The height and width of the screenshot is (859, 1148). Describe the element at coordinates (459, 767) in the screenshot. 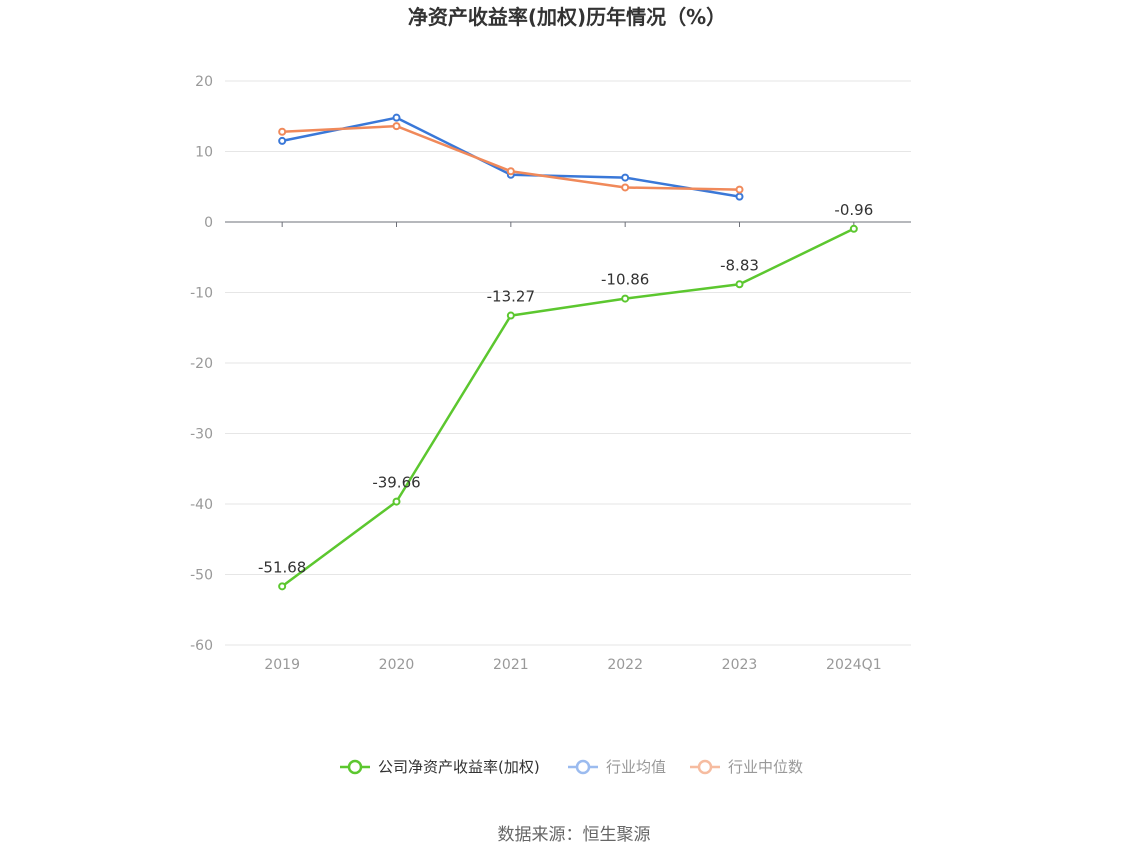

I see `legend-label: 公司净资产收益率(加权)` at that location.